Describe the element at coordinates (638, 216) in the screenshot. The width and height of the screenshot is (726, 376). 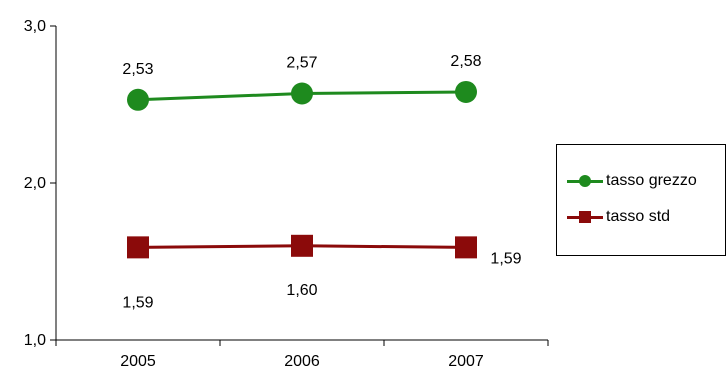
I see `legend-label-tasso-std: tasso std` at that location.